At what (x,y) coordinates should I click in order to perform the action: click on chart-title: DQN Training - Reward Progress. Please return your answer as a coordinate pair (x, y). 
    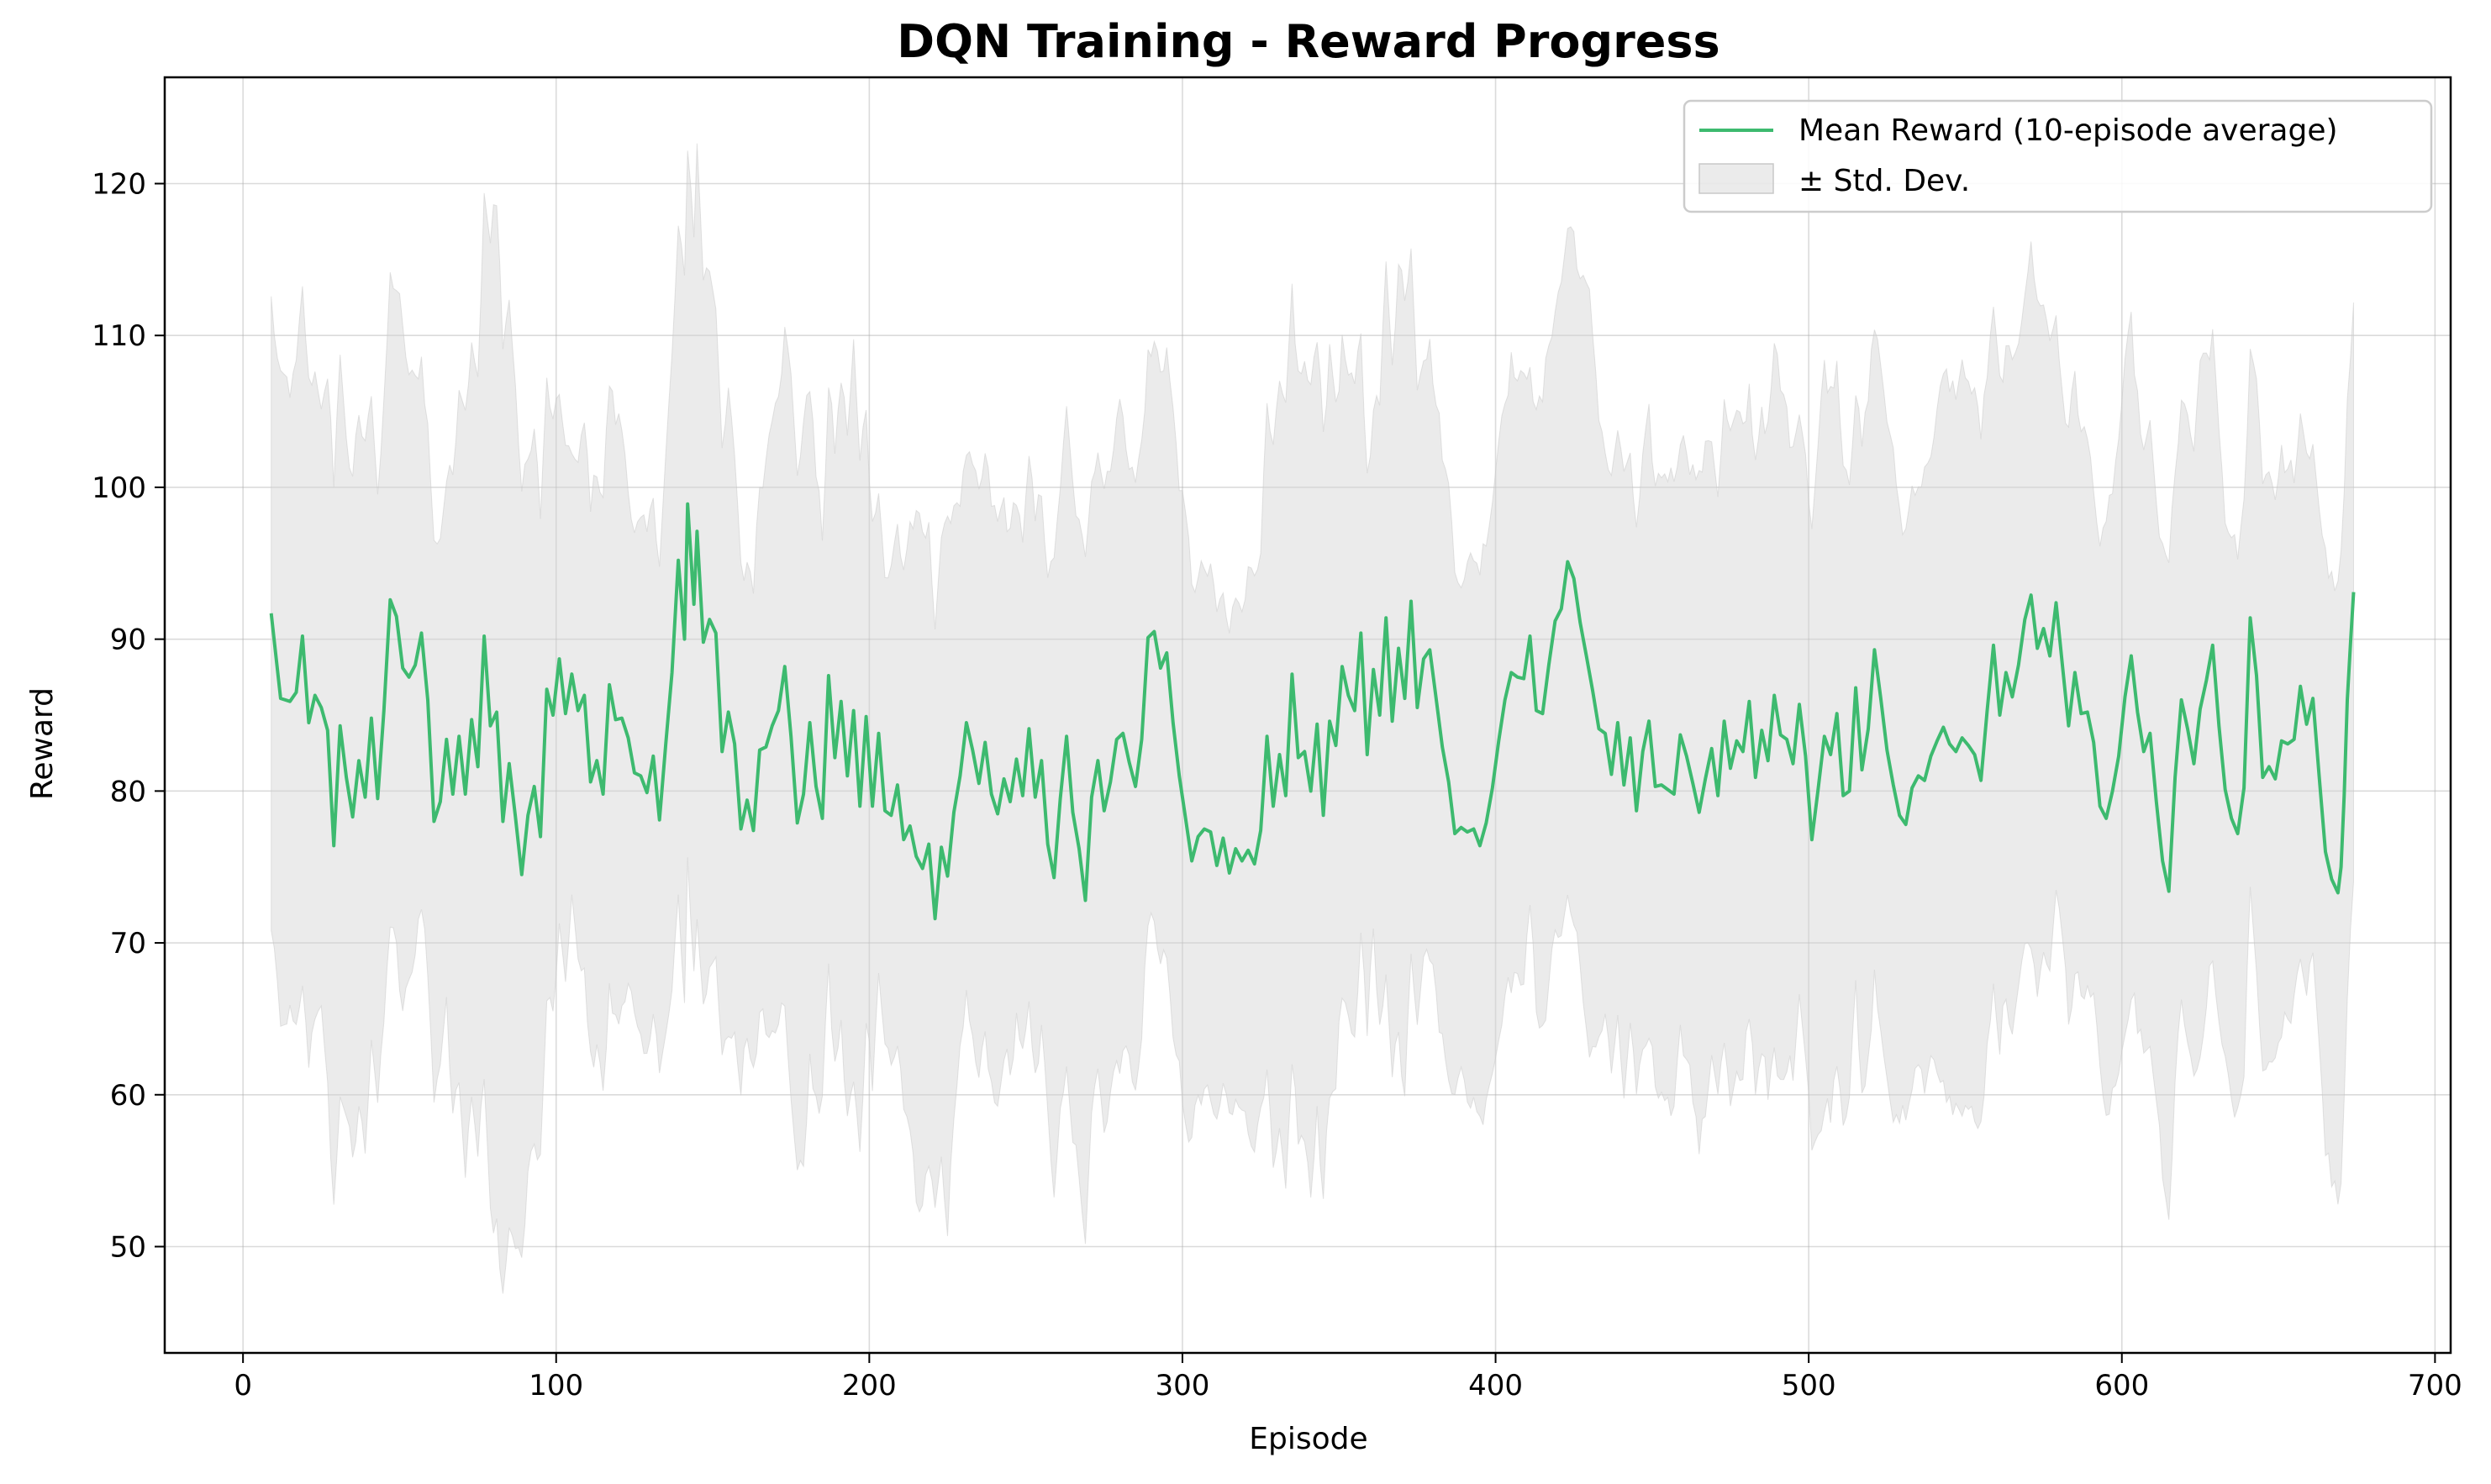
    Looking at the image, I should click on (1308, 41).